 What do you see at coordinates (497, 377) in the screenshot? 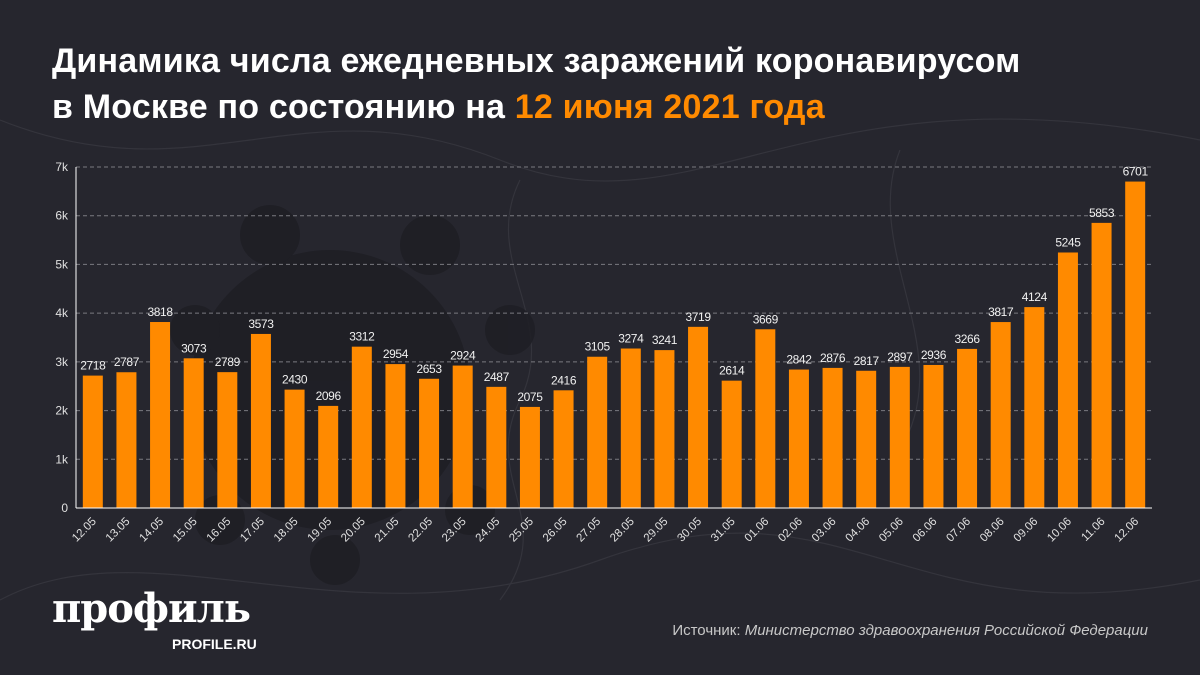
I see `data-label: 2487` at bounding box center [497, 377].